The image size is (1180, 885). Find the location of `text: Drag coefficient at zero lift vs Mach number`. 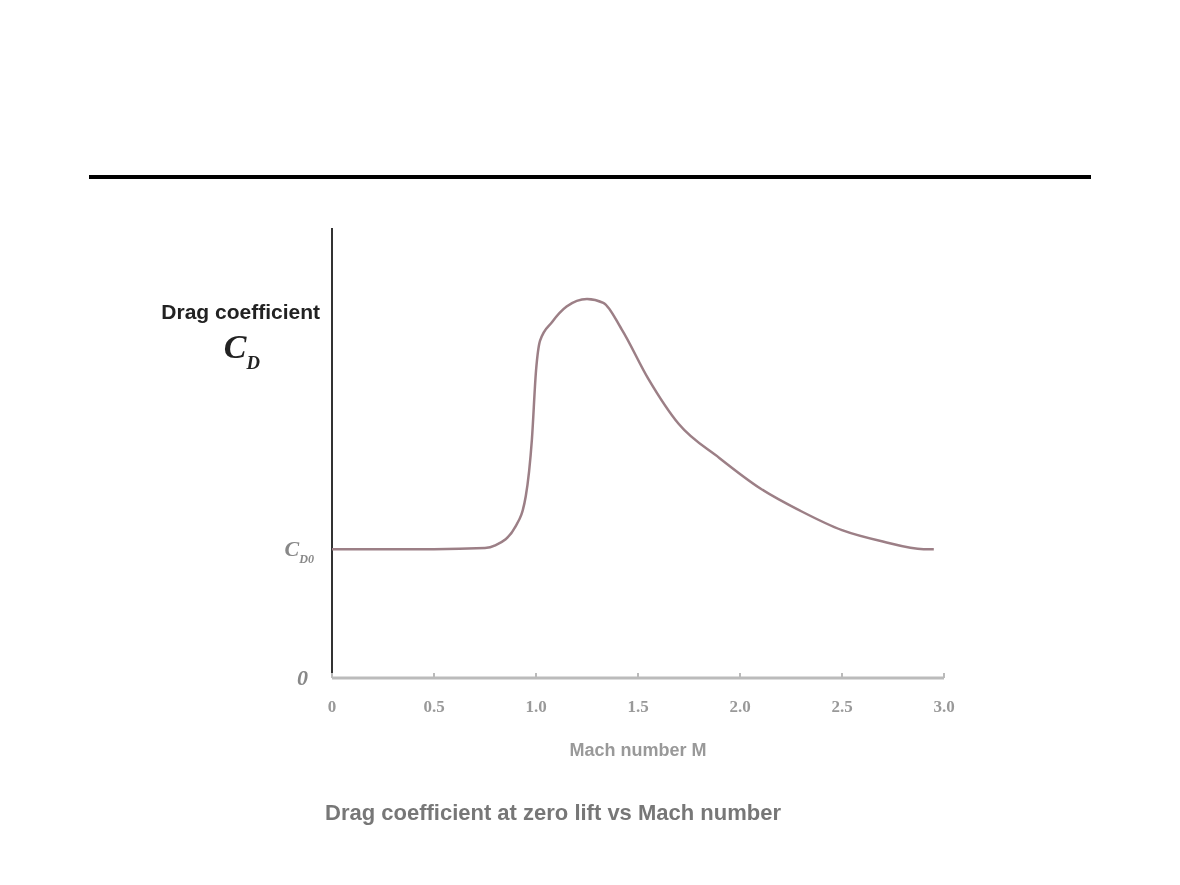

text: Drag coefficient at zero lift vs Mach number is located at coordinates (553, 812).